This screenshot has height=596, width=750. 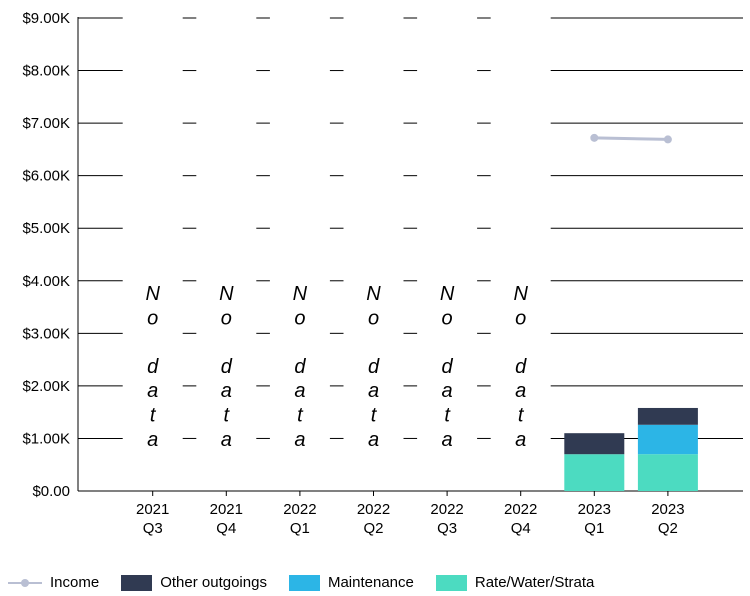 I want to click on legend-rate-water-strata-swatch, so click(x=451, y=582).